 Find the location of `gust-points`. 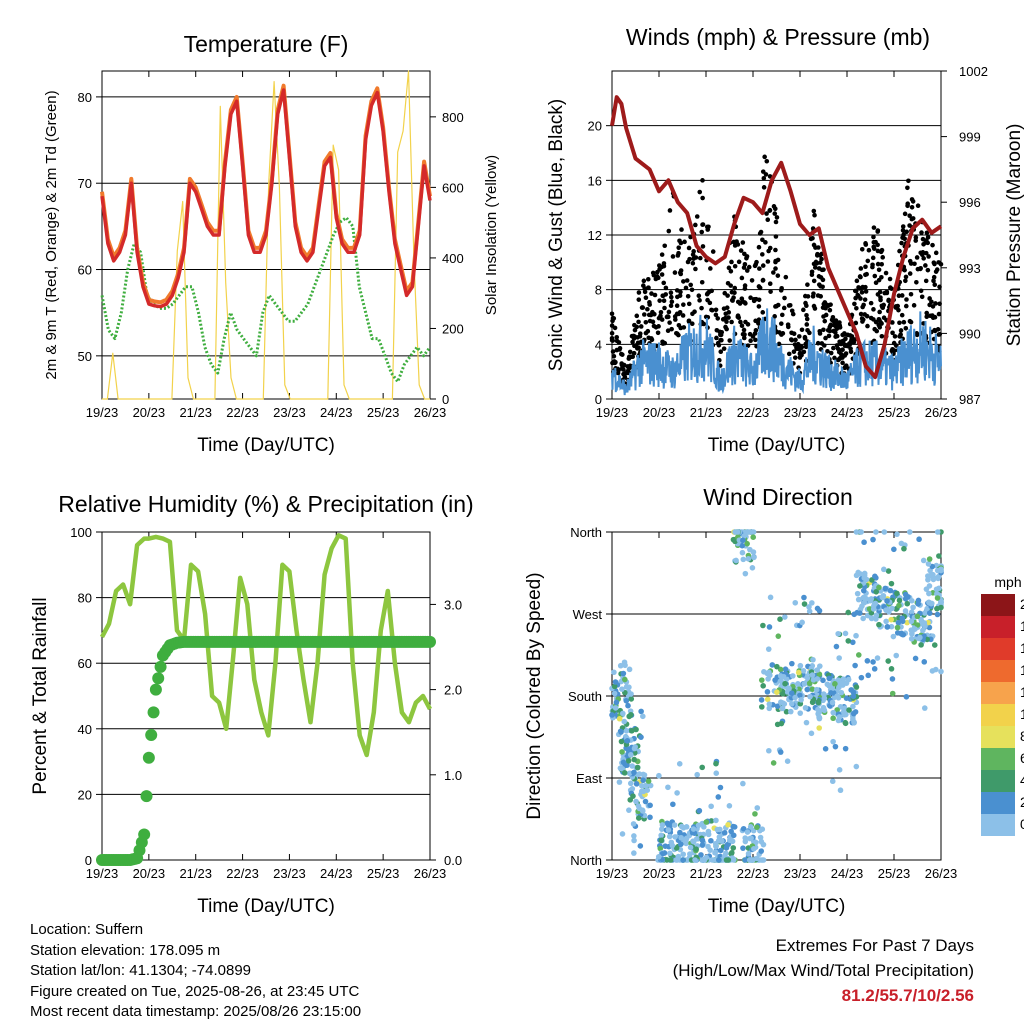

gust-points is located at coordinates (776, 270).